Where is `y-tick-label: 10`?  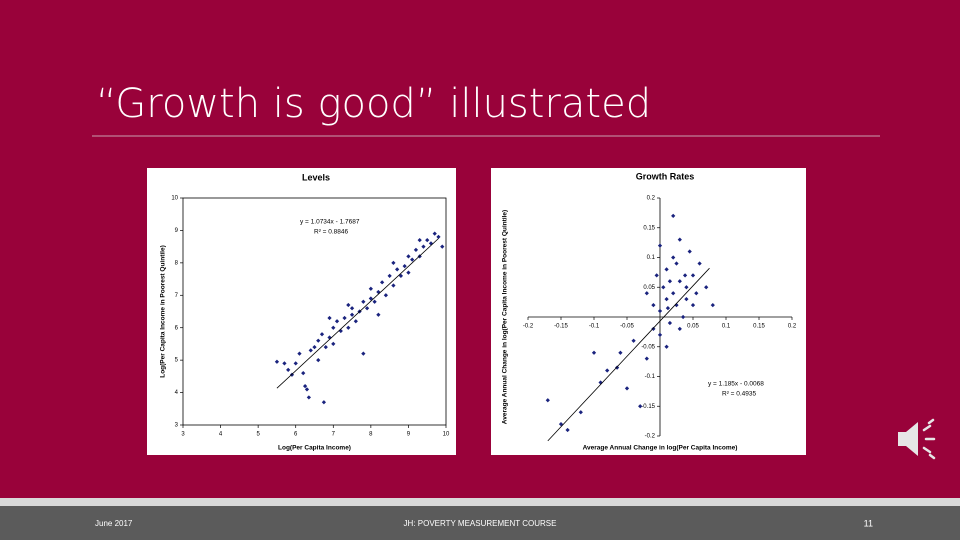
y-tick-label: 10 is located at coordinates (174, 199).